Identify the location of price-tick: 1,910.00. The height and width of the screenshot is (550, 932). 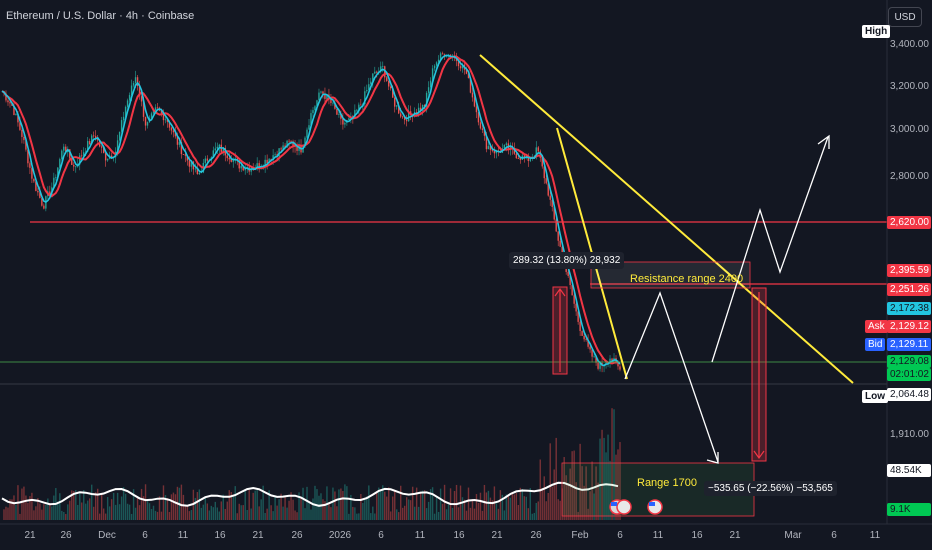
(909, 434).